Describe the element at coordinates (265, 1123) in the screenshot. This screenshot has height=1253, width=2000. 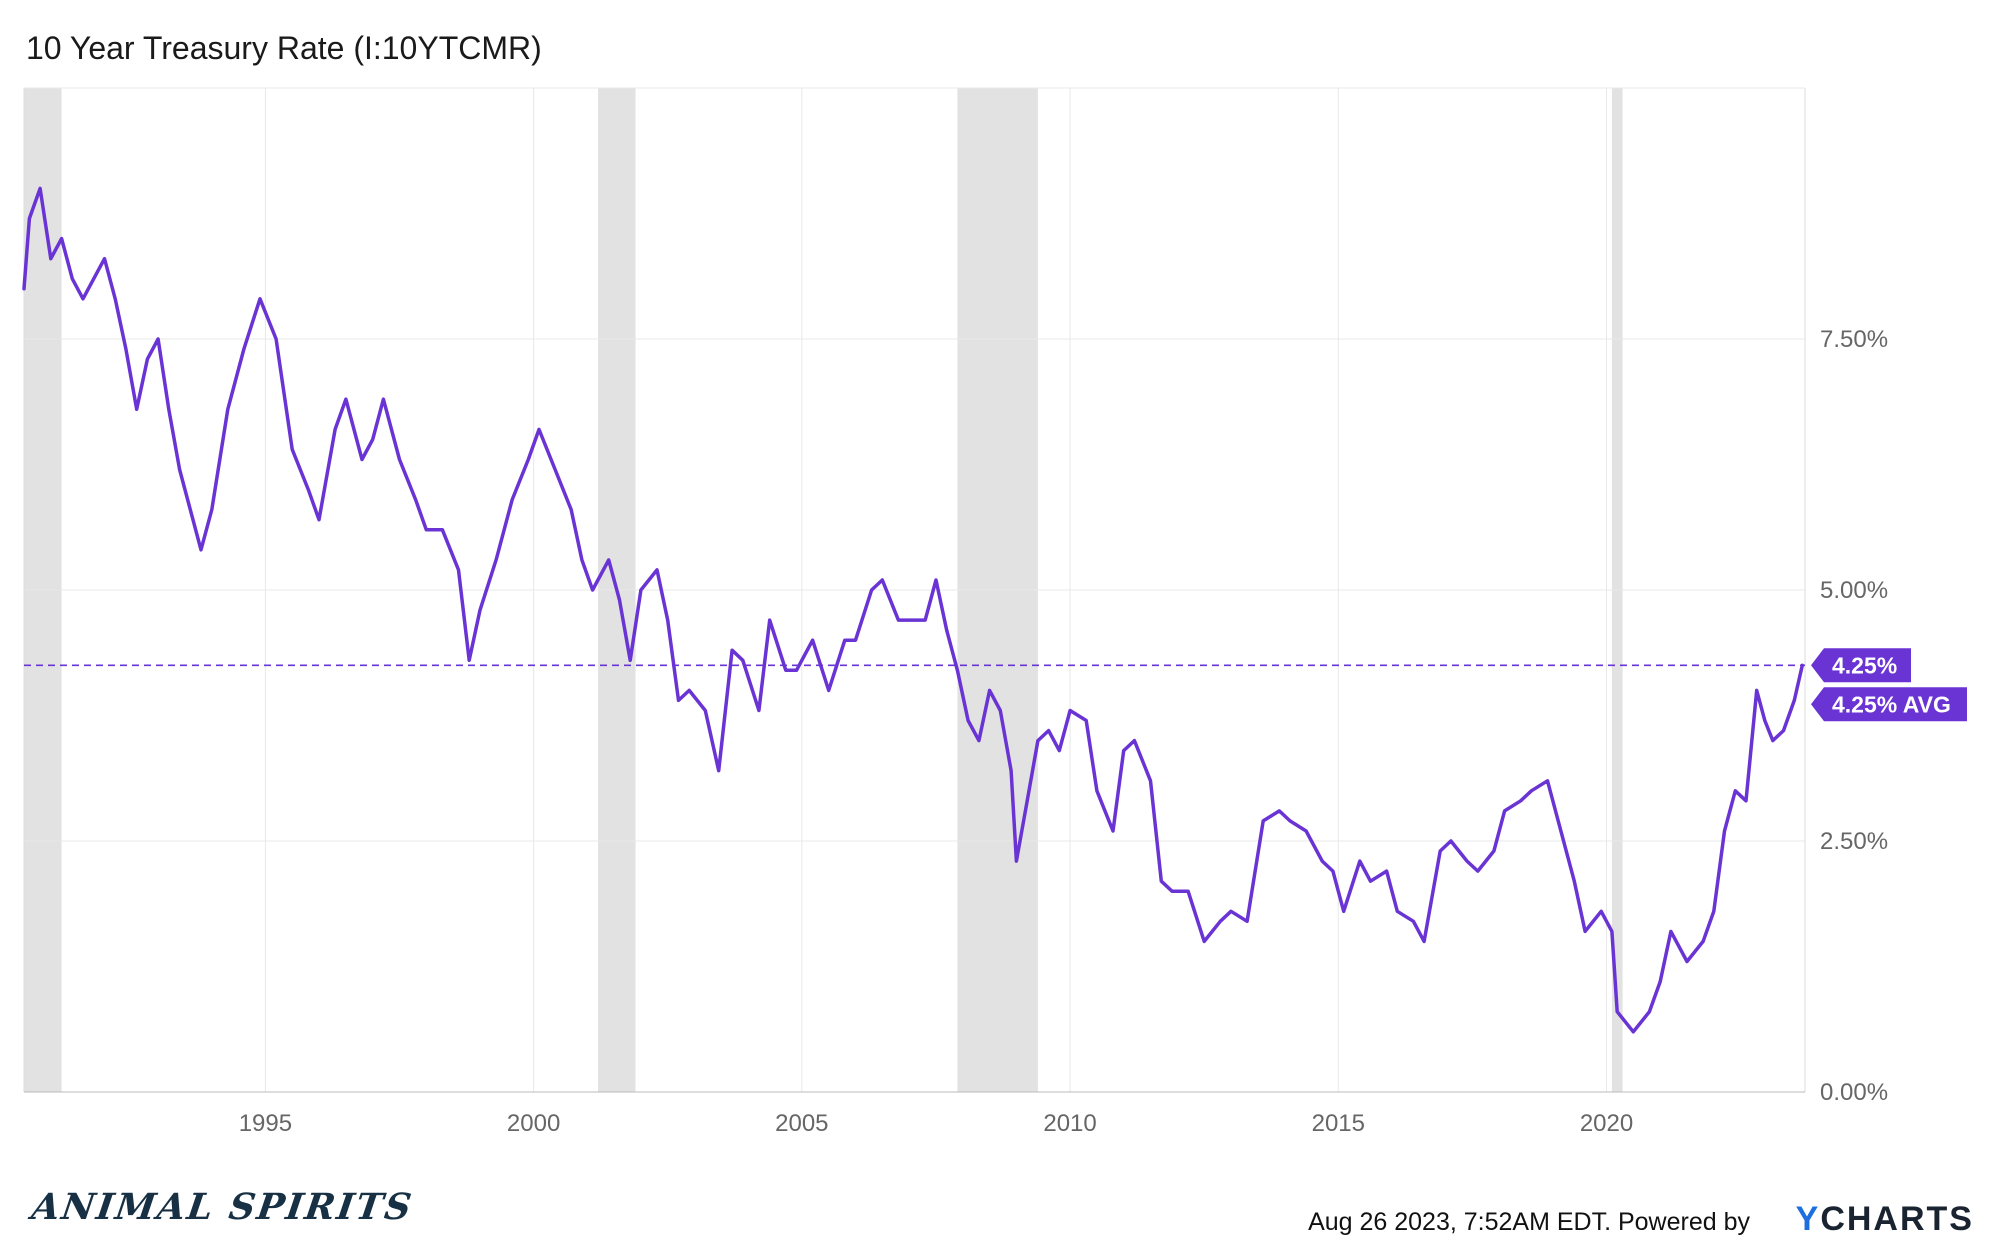
I see `x-tick-1995: 1995` at that location.